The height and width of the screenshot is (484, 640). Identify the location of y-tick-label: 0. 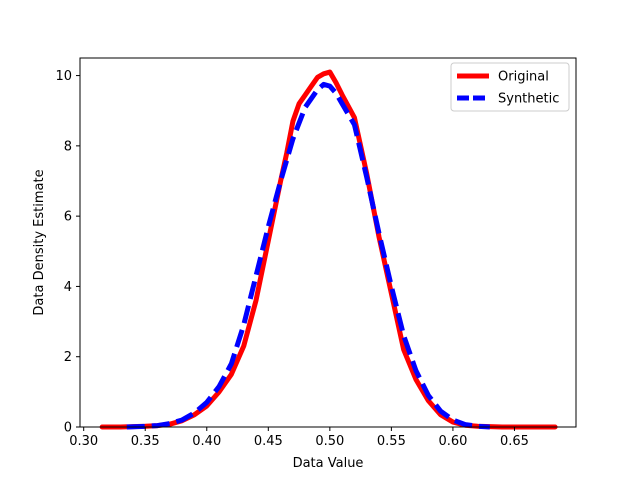
(68, 428).